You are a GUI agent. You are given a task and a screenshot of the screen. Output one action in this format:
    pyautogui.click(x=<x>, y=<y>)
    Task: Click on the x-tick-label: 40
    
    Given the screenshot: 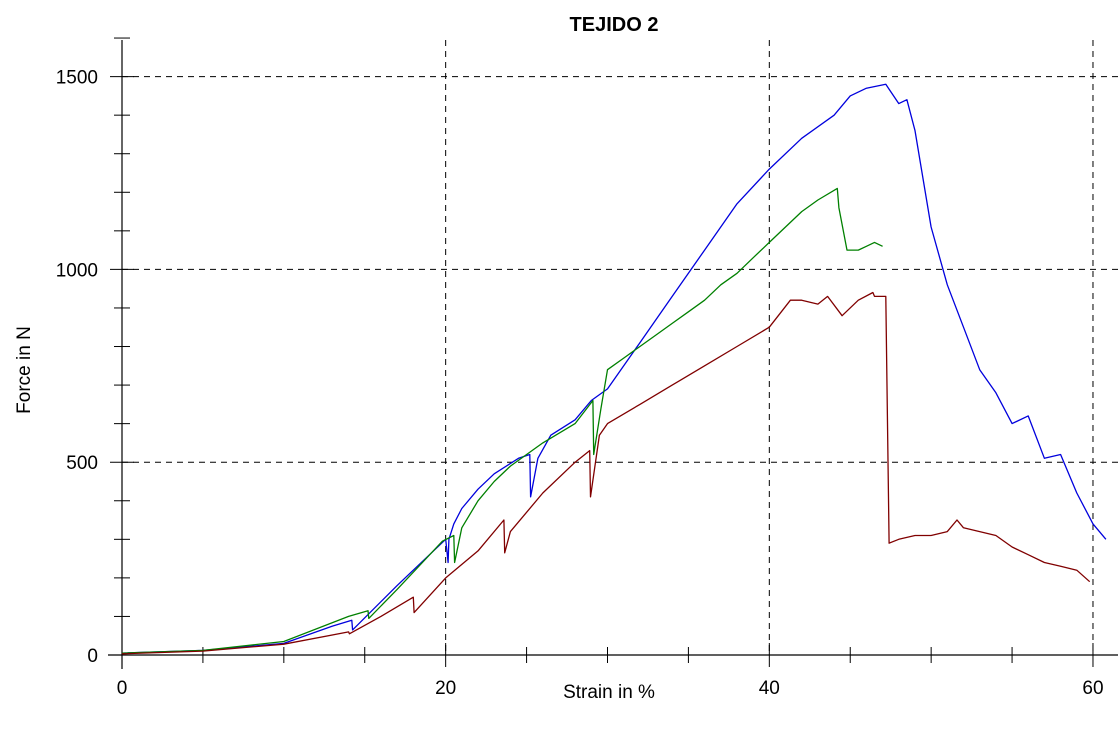 What is the action you would take?
    pyautogui.click(x=769, y=688)
    